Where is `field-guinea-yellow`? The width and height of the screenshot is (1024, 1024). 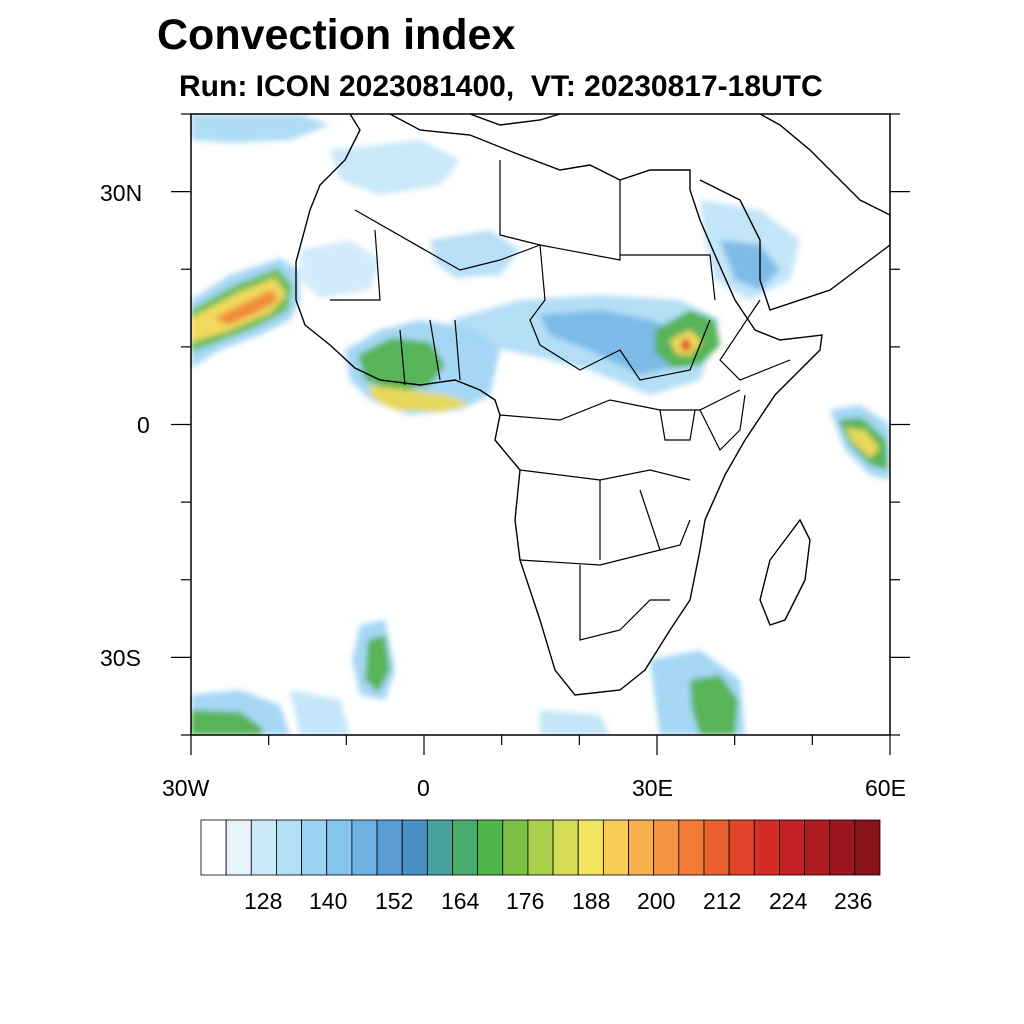
field-guinea-yellow is located at coordinates (419, 398).